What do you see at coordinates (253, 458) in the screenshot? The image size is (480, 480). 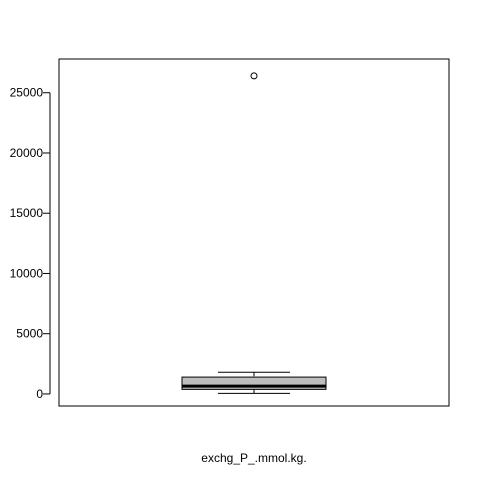 I see `x-axis-title: exchg_P_.mmol.kg.` at bounding box center [253, 458].